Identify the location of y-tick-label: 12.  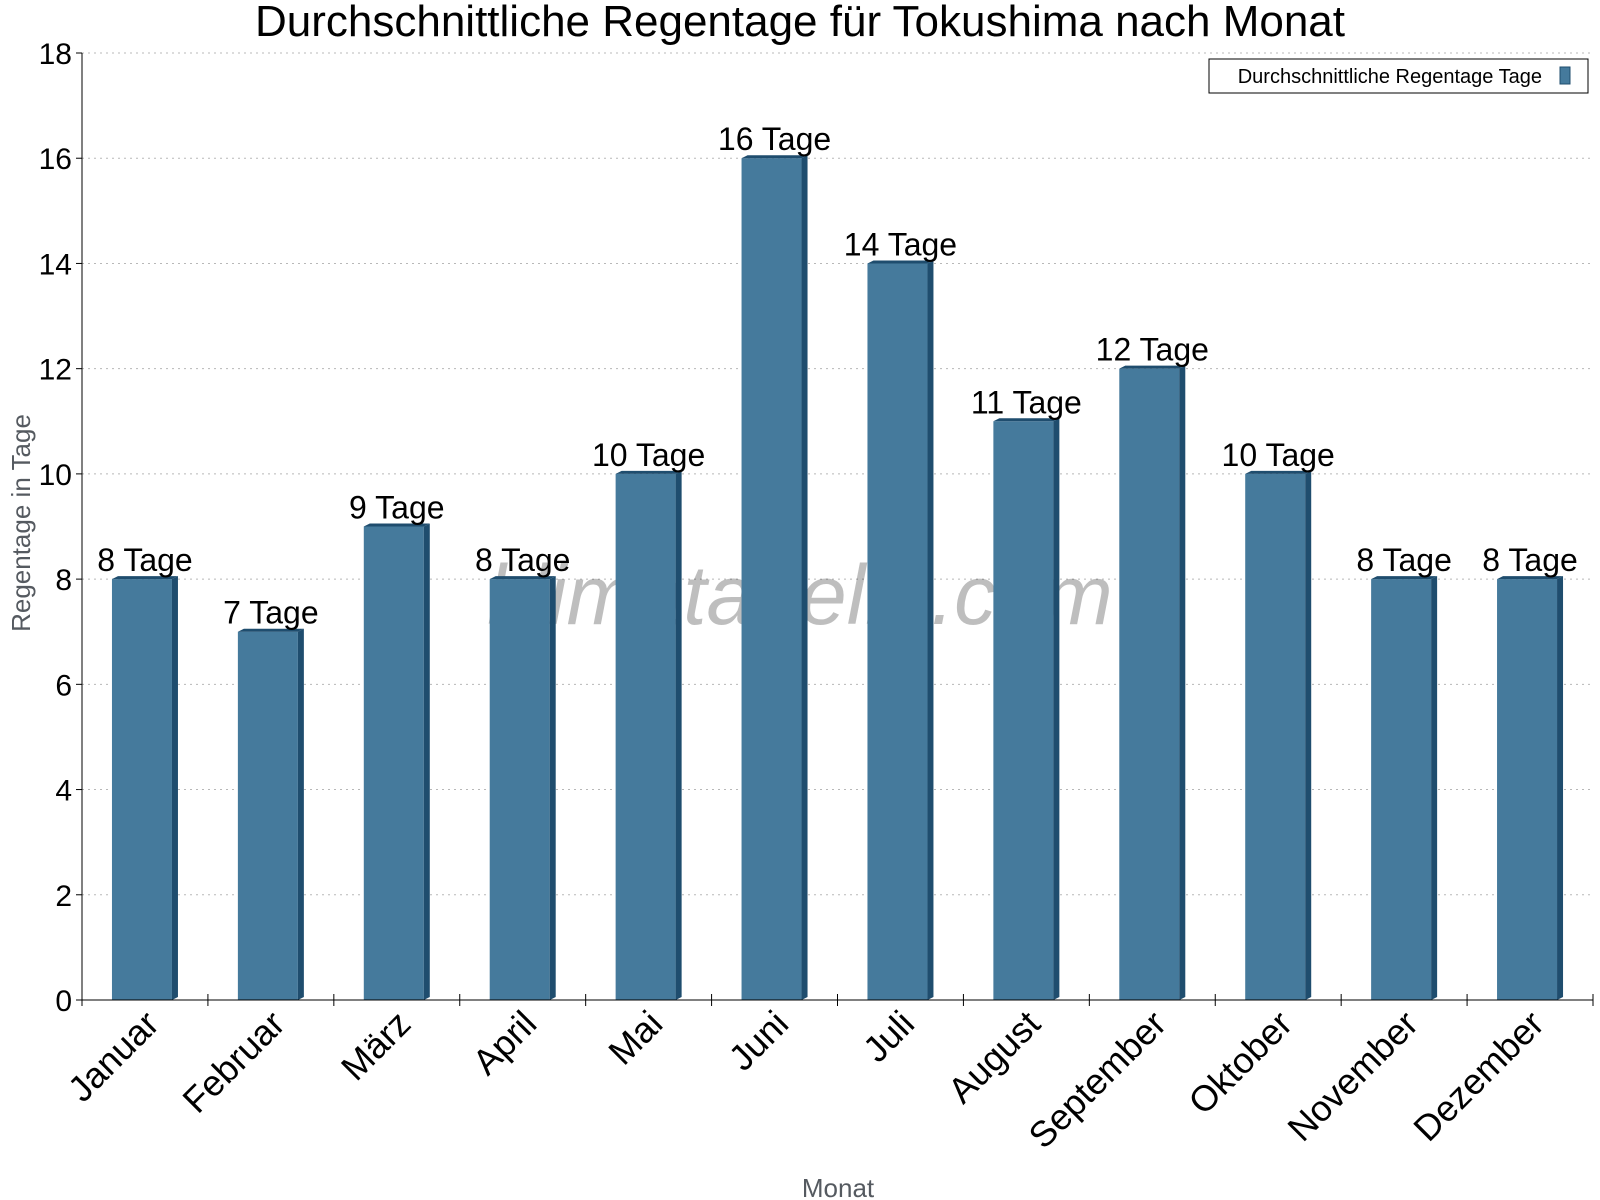
(55, 370).